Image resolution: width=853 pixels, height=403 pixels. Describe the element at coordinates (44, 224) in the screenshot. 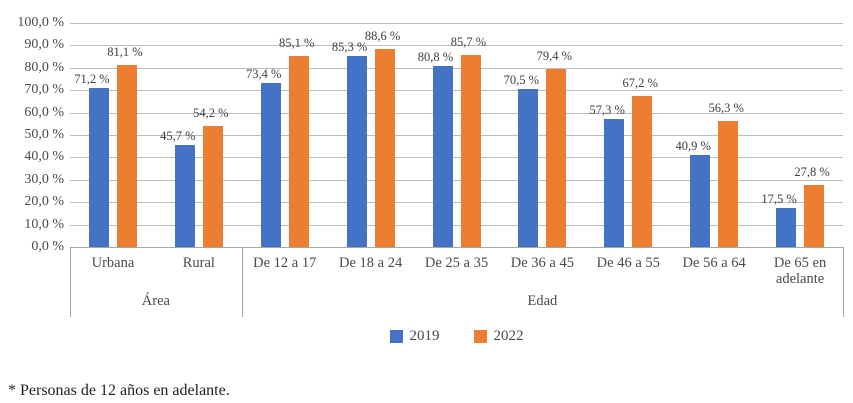

I see `y-axis-tick-label: 10,0 %` at that location.